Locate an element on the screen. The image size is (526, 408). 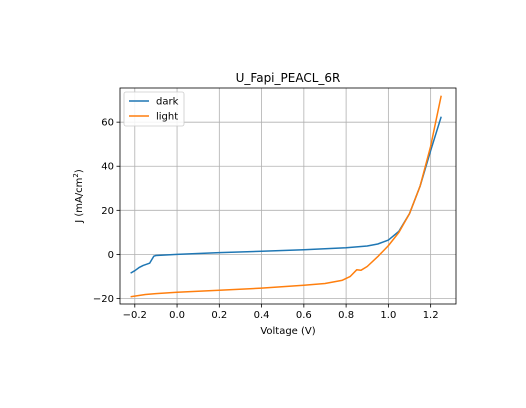
x-tick-label: 0.0 is located at coordinates (177, 315).